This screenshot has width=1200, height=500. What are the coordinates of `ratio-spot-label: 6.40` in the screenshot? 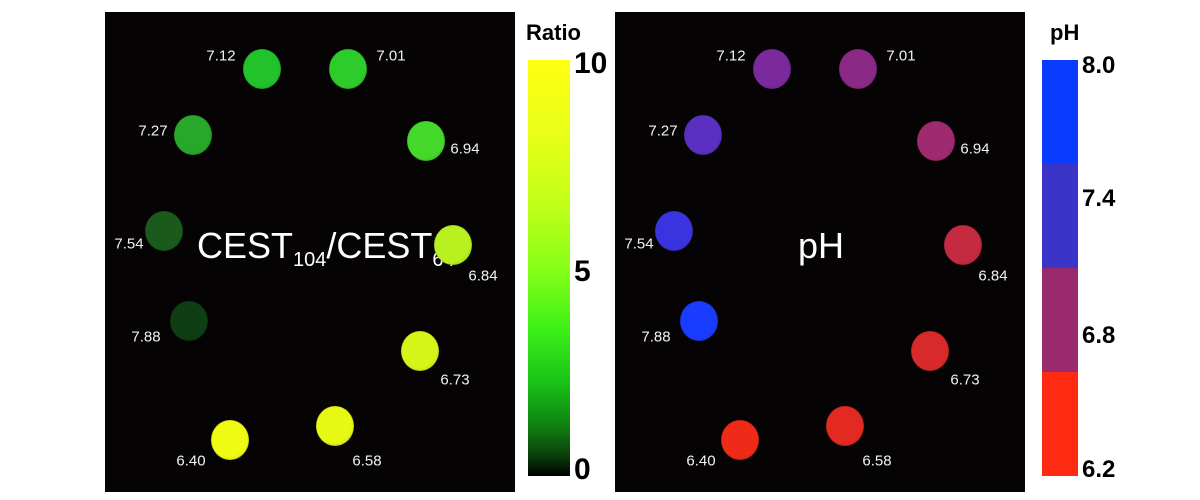 It's located at (191, 461).